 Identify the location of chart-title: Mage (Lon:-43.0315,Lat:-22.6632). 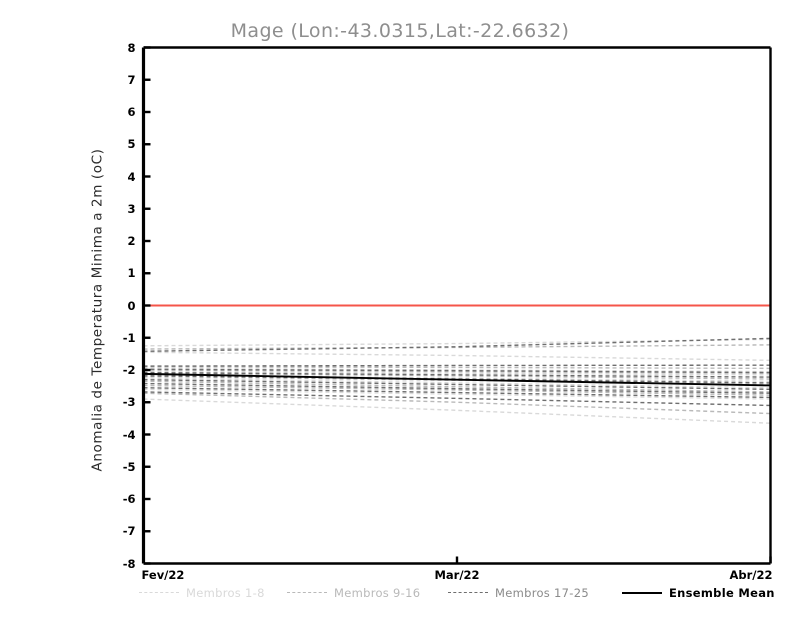
(400, 31).